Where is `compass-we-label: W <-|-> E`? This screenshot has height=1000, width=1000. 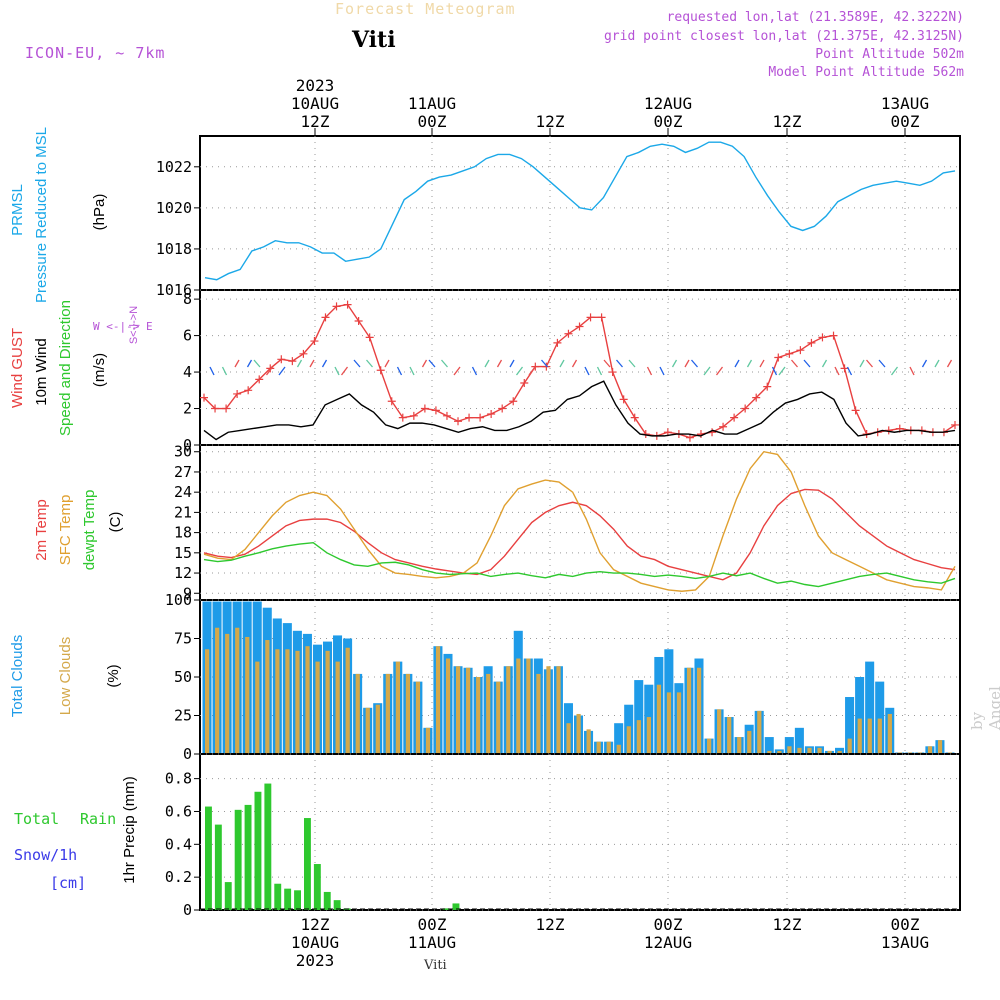 compass-we-label: W <-|-> E is located at coordinates (123, 326).